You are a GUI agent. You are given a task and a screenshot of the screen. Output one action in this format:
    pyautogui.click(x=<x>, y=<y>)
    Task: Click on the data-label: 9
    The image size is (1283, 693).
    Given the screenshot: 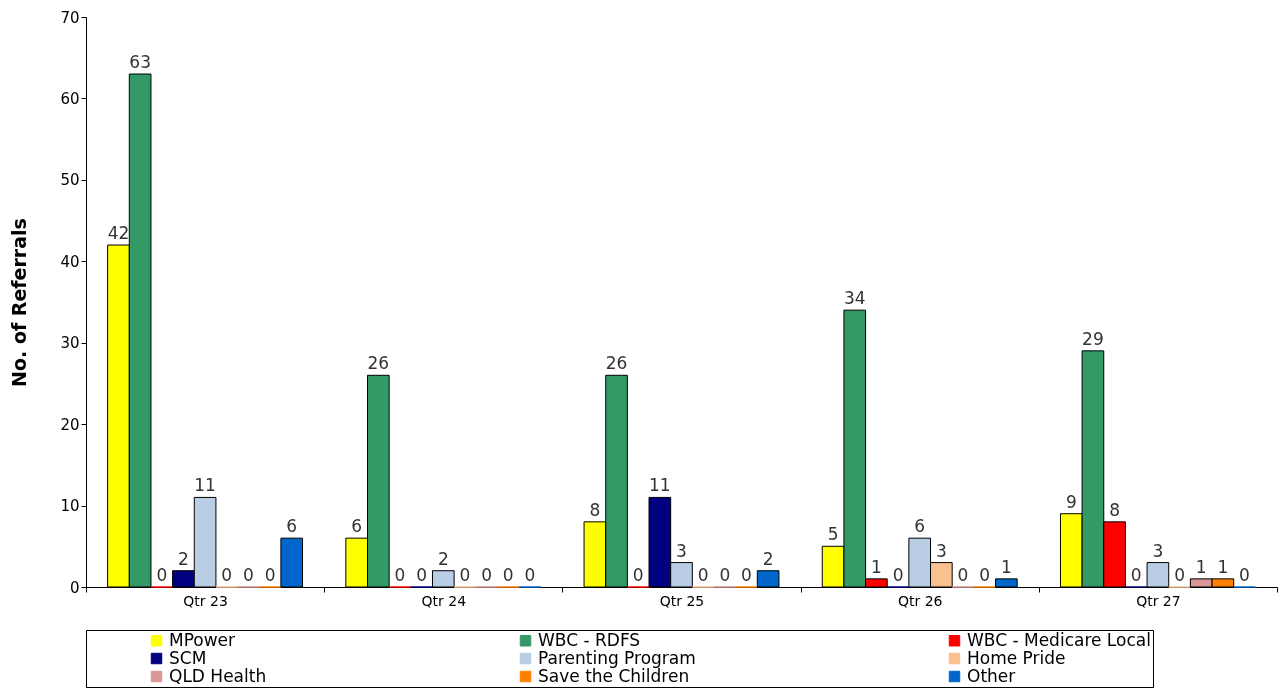 What is the action you would take?
    pyautogui.click(x=1071, y=501)
    